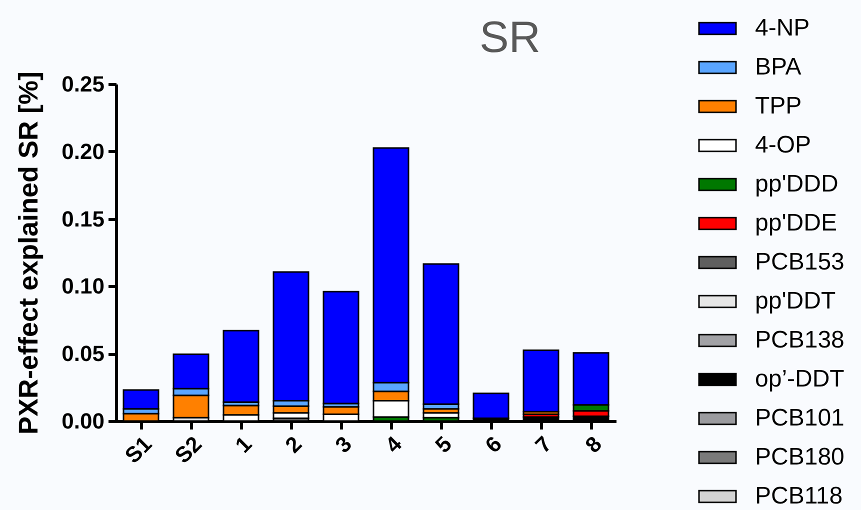 The height and width of the screenshot is (510, 861). I want to click on y-axis-title: PXR-effect explained SR [%], so click(29, 253).